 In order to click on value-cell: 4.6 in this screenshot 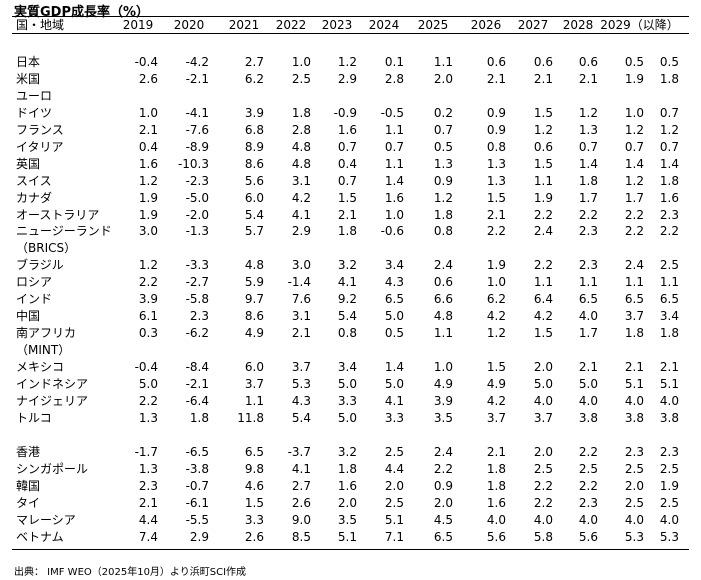, I will do `click(254, 485)`.